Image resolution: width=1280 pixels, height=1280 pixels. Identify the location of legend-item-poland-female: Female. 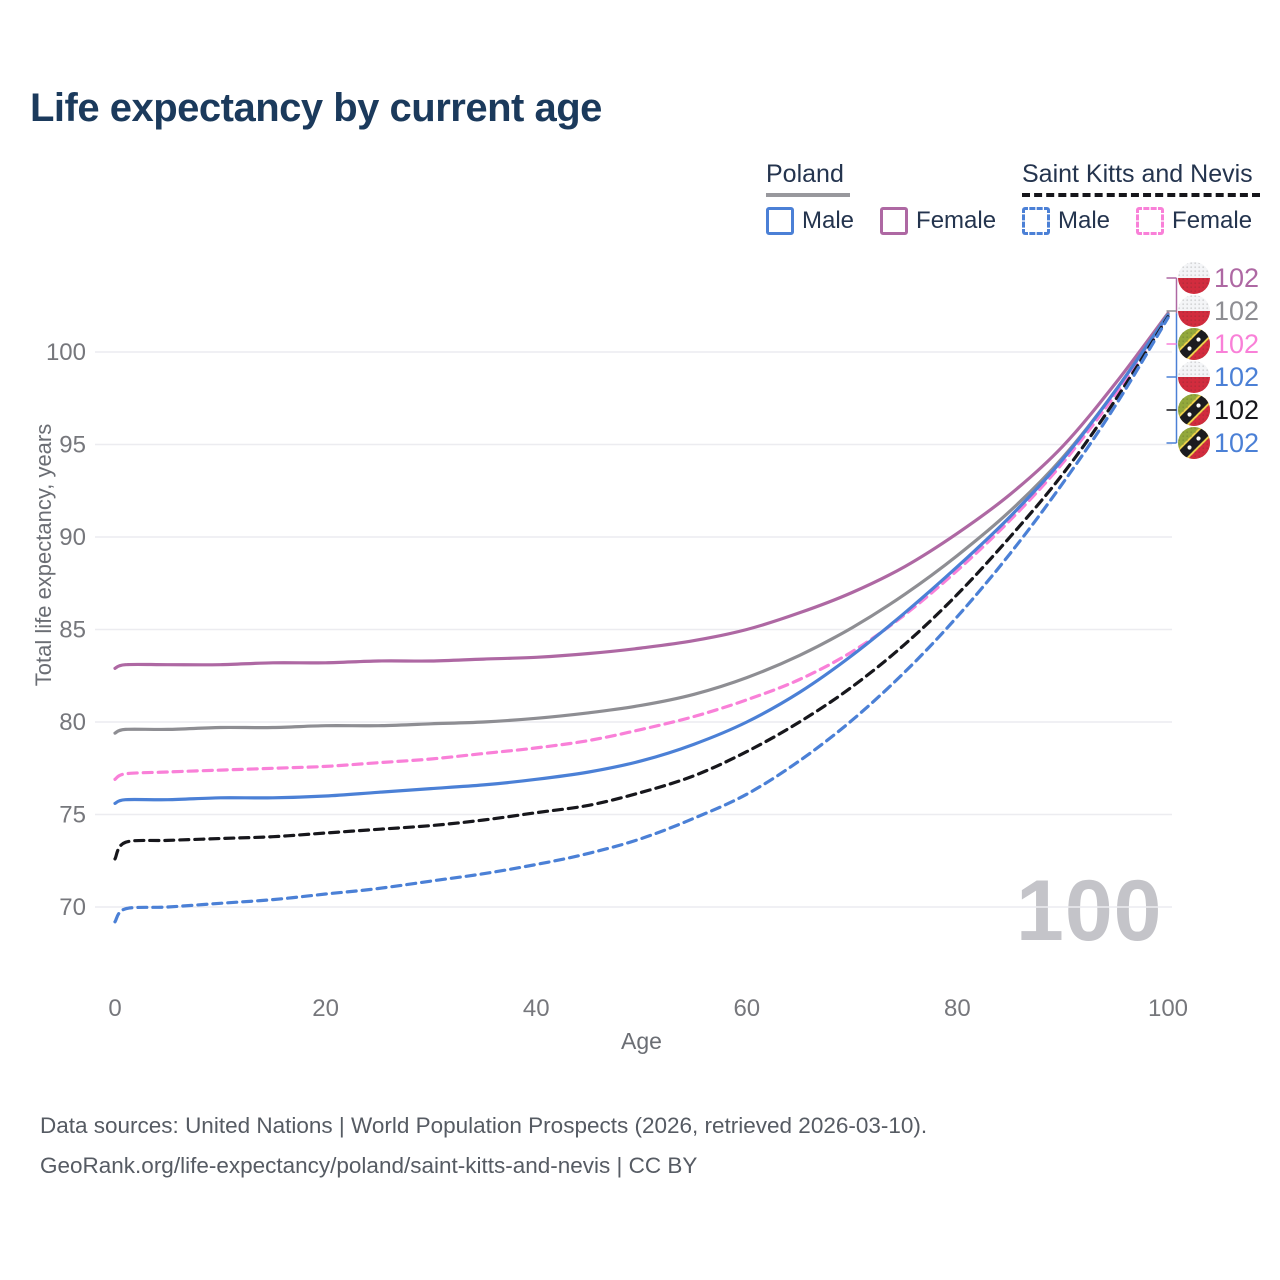
(956, 220).